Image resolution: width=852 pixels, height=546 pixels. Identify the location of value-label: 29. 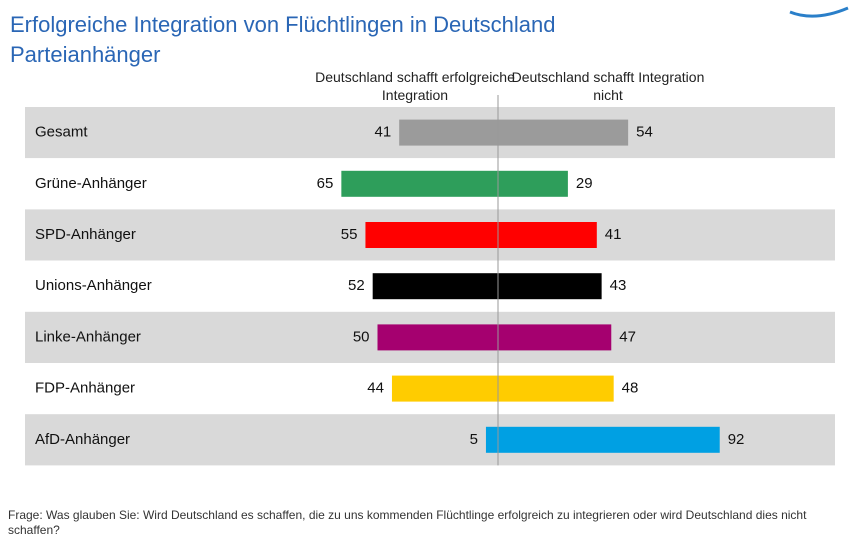
(584, 183).